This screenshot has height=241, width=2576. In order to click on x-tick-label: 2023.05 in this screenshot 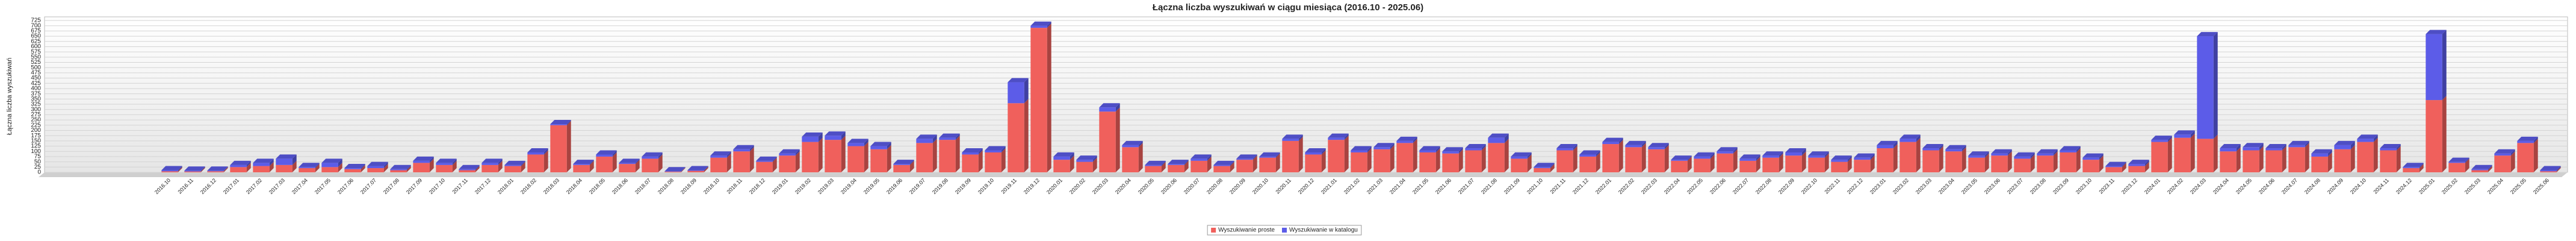, I will do `click(1969, 186)`.